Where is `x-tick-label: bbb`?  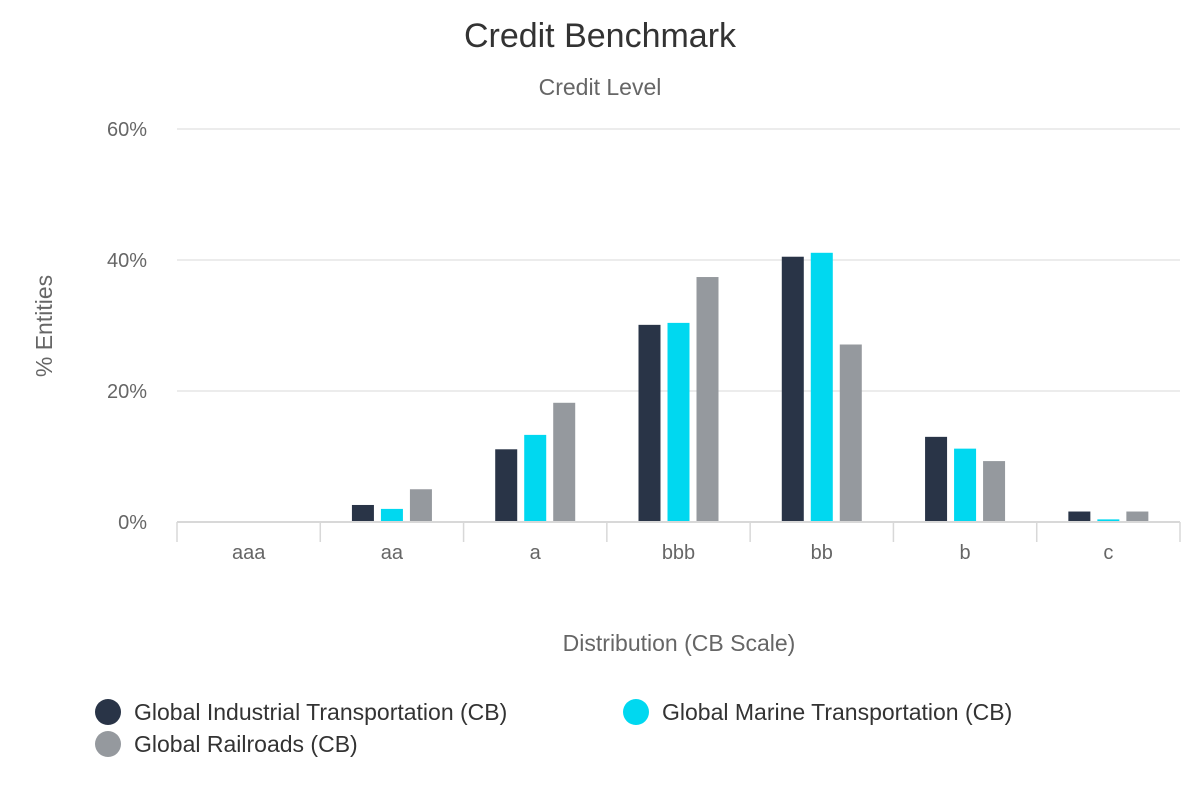
x-tick-label: bbb is located at coordinates (678, 553).